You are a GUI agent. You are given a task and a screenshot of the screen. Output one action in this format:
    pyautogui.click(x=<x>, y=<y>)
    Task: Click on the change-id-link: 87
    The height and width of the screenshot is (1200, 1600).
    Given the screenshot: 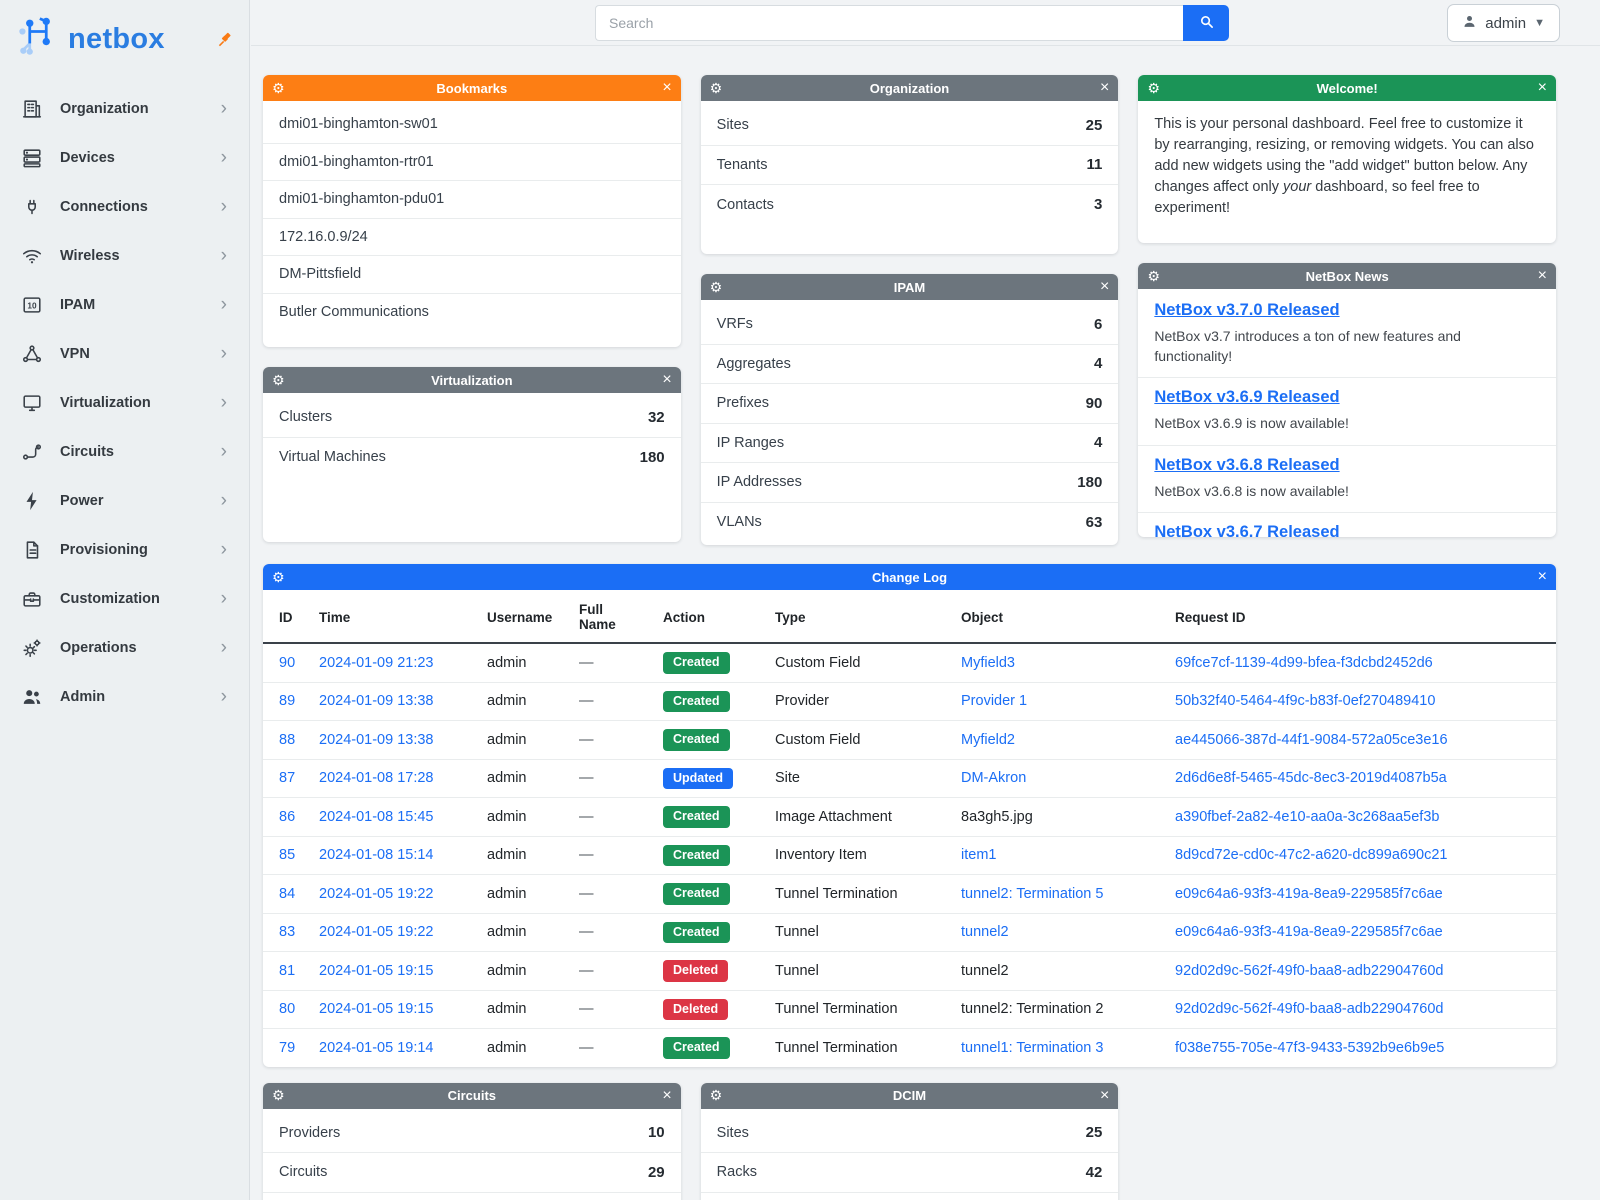 What is the action you would take?
    pyautogui.click(x=287, y=778)
    